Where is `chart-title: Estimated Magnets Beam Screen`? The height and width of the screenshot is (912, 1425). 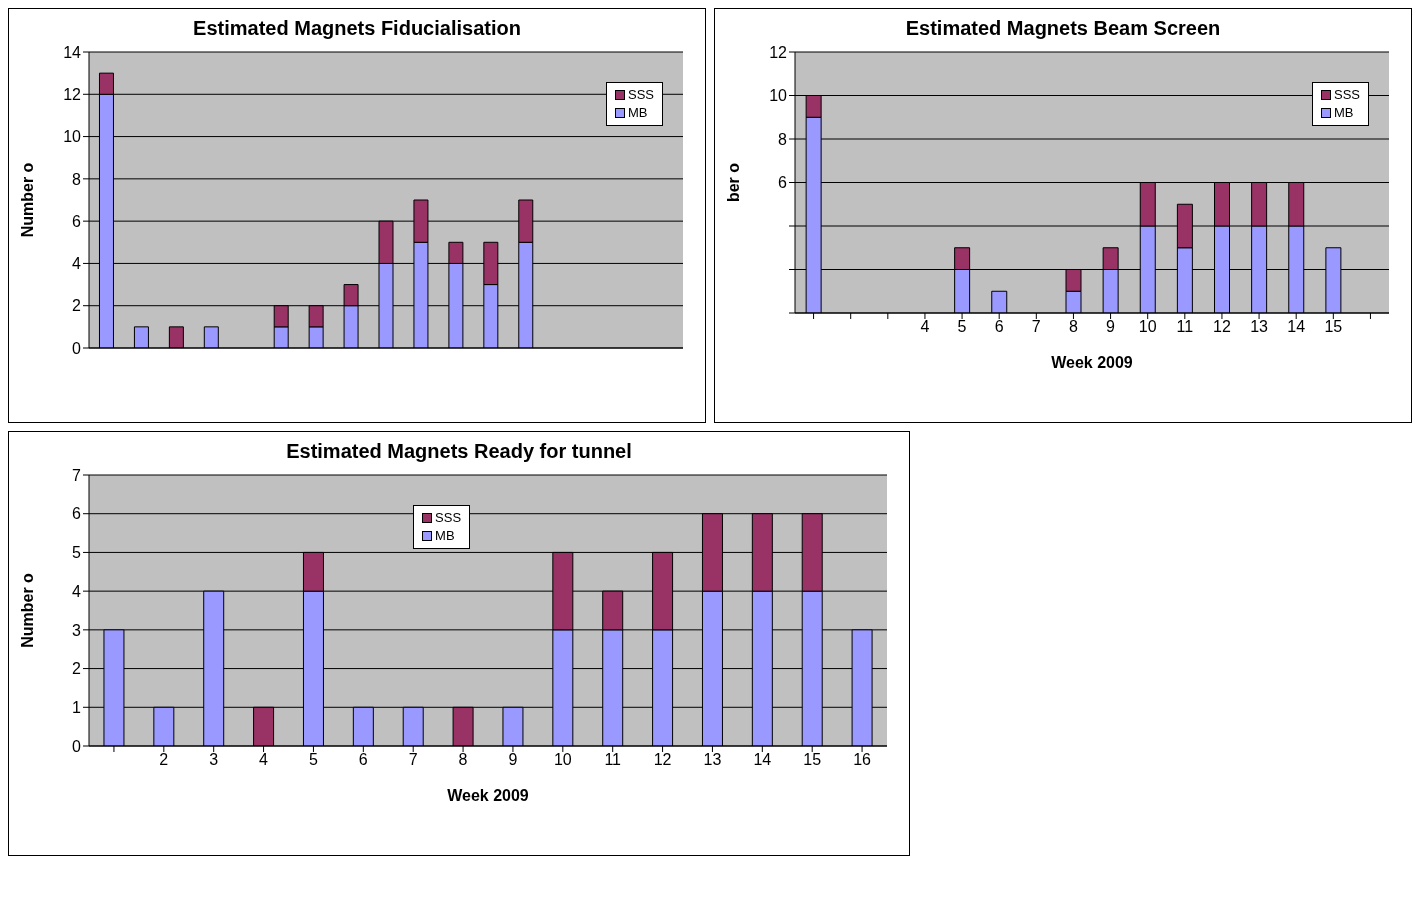
chart-title: Estimated Magnets Beam Screen is located at coordinates (1063, 28).